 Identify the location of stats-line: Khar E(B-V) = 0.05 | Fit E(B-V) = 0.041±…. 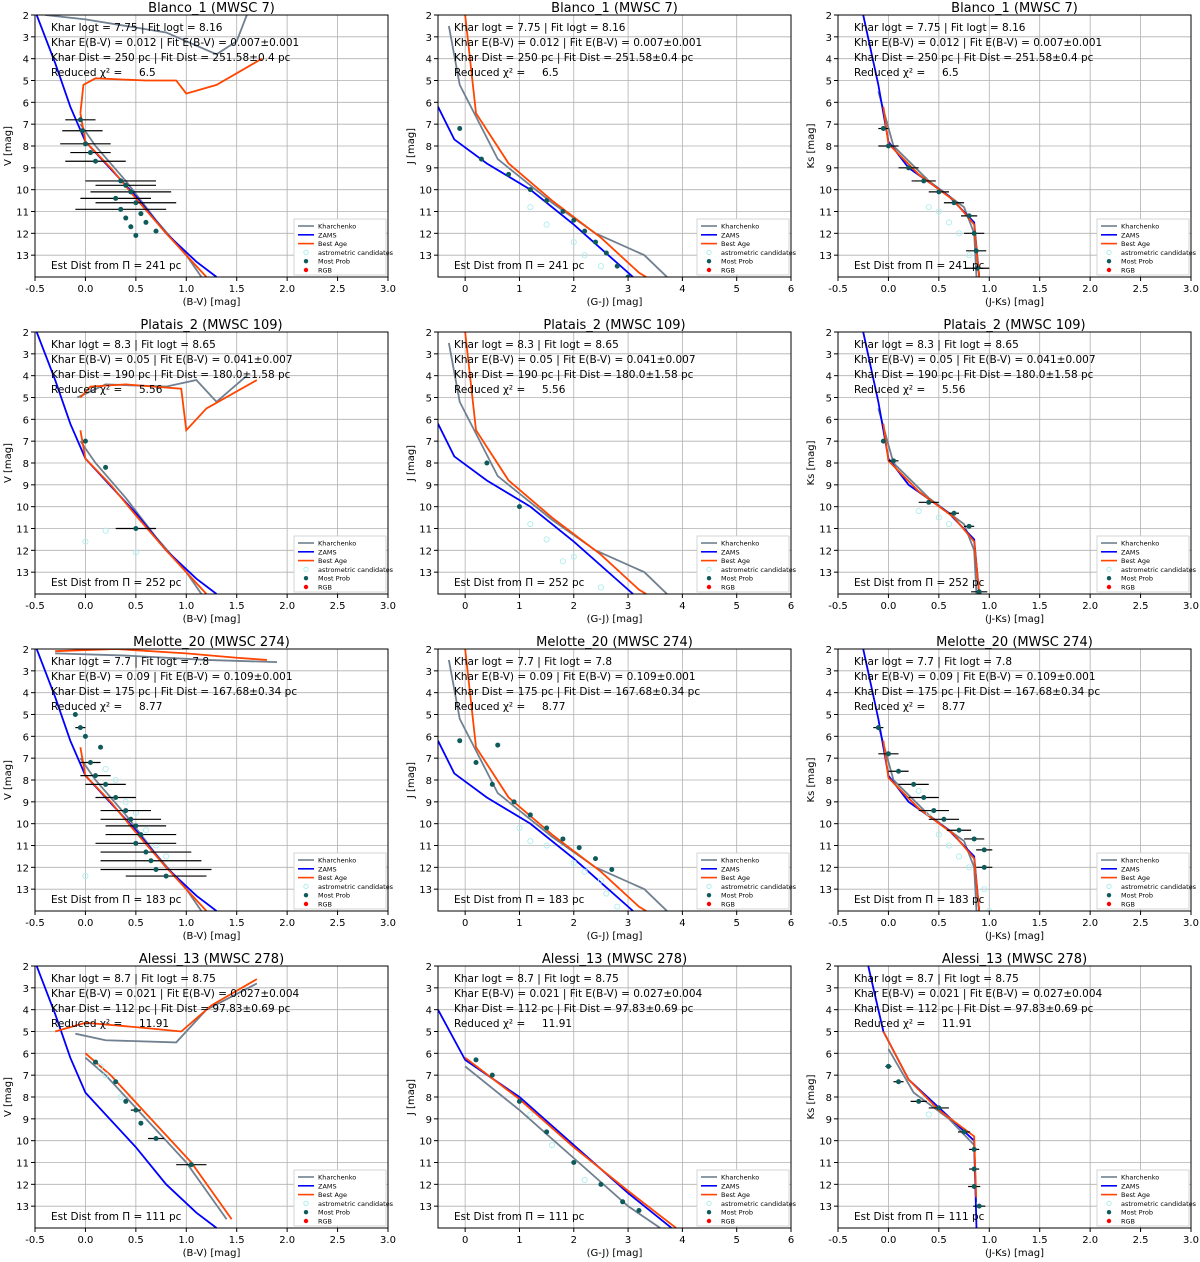
(575, 360).